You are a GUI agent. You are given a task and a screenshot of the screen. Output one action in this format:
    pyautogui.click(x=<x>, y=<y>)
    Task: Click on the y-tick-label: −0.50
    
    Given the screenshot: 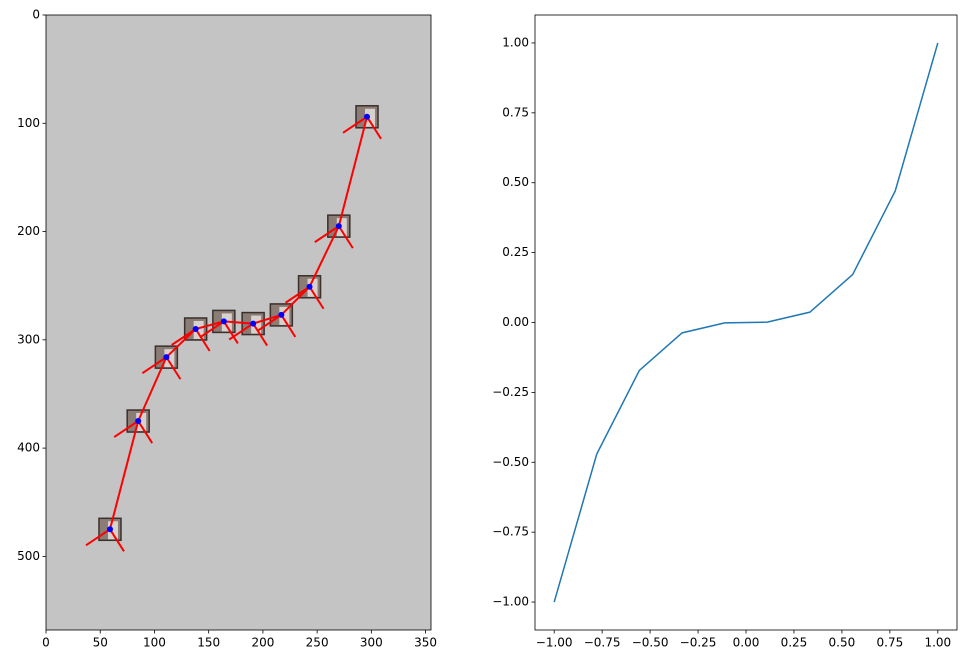 What is the action you would take?
    pyautogui.click(x=510, y=462)
    